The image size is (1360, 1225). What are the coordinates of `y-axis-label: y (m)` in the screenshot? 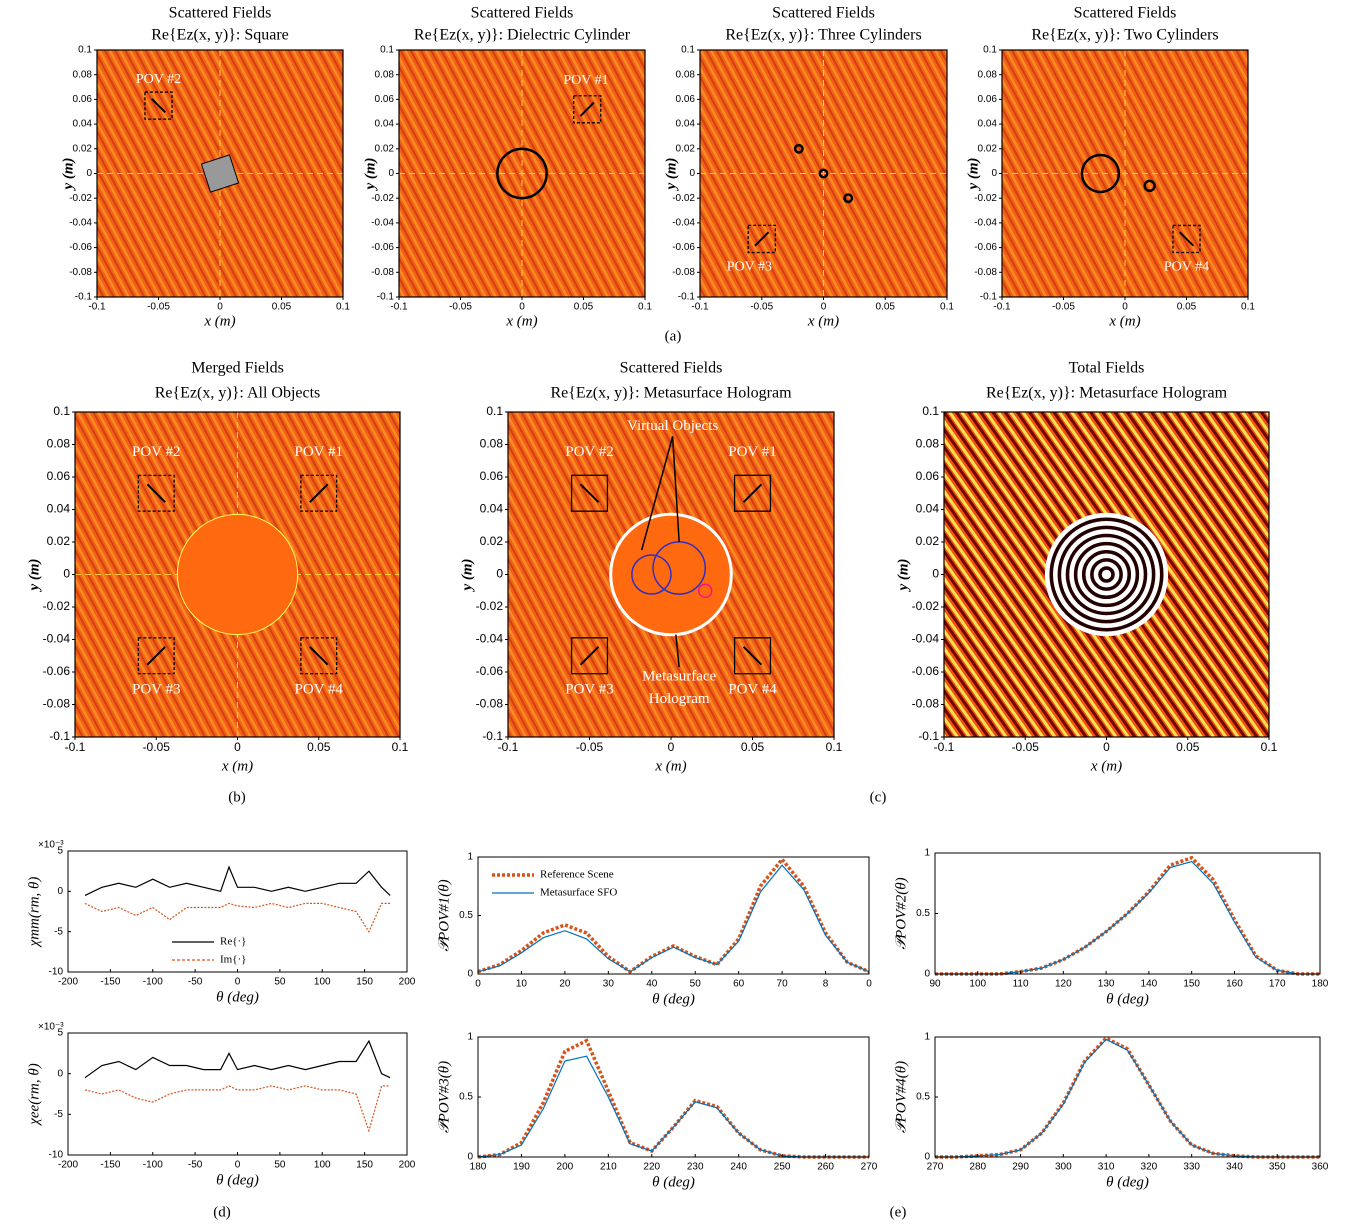 It's located at (370, 174).